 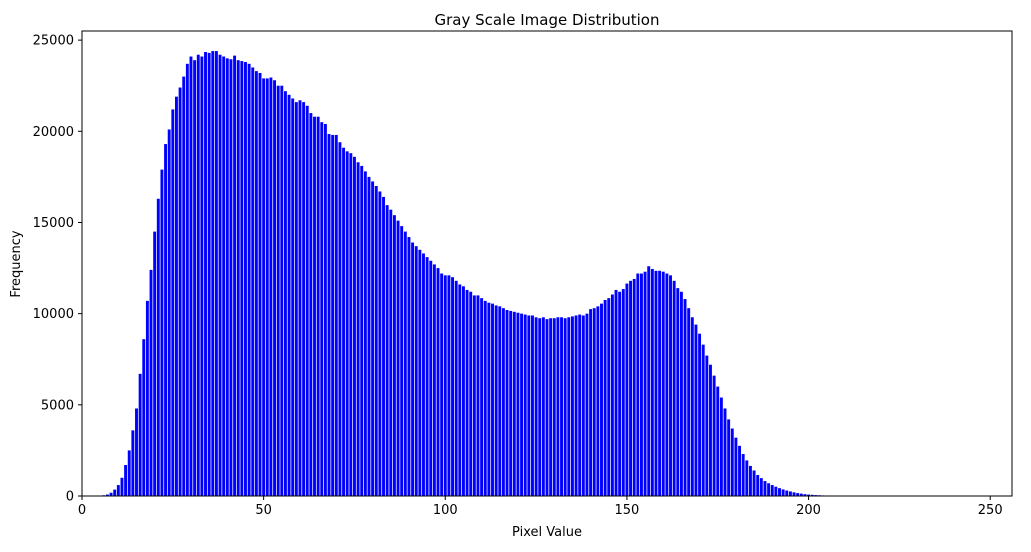 What do you see at coordinates (57, 269) in the screenshot?
I see `y-axis: 0 5000 10000 15000 20000 25000` at bounding box center [57, 269].